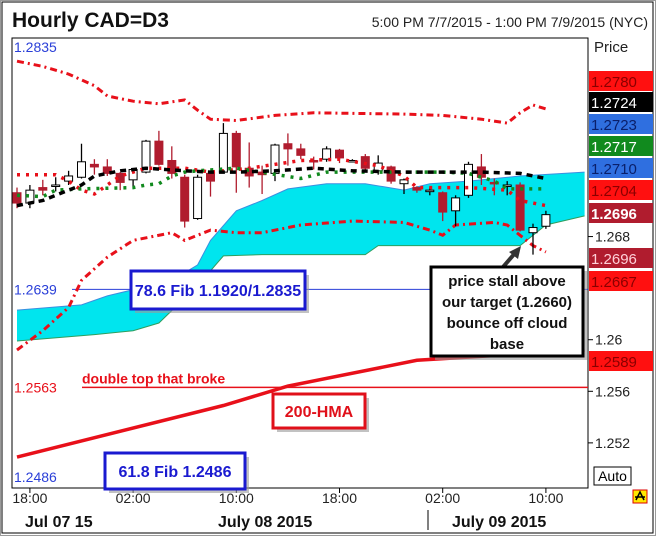 The height and width of the screenshot is (541, 656). I want to click on price-tag-label: 1.2724, so click(614, 103).